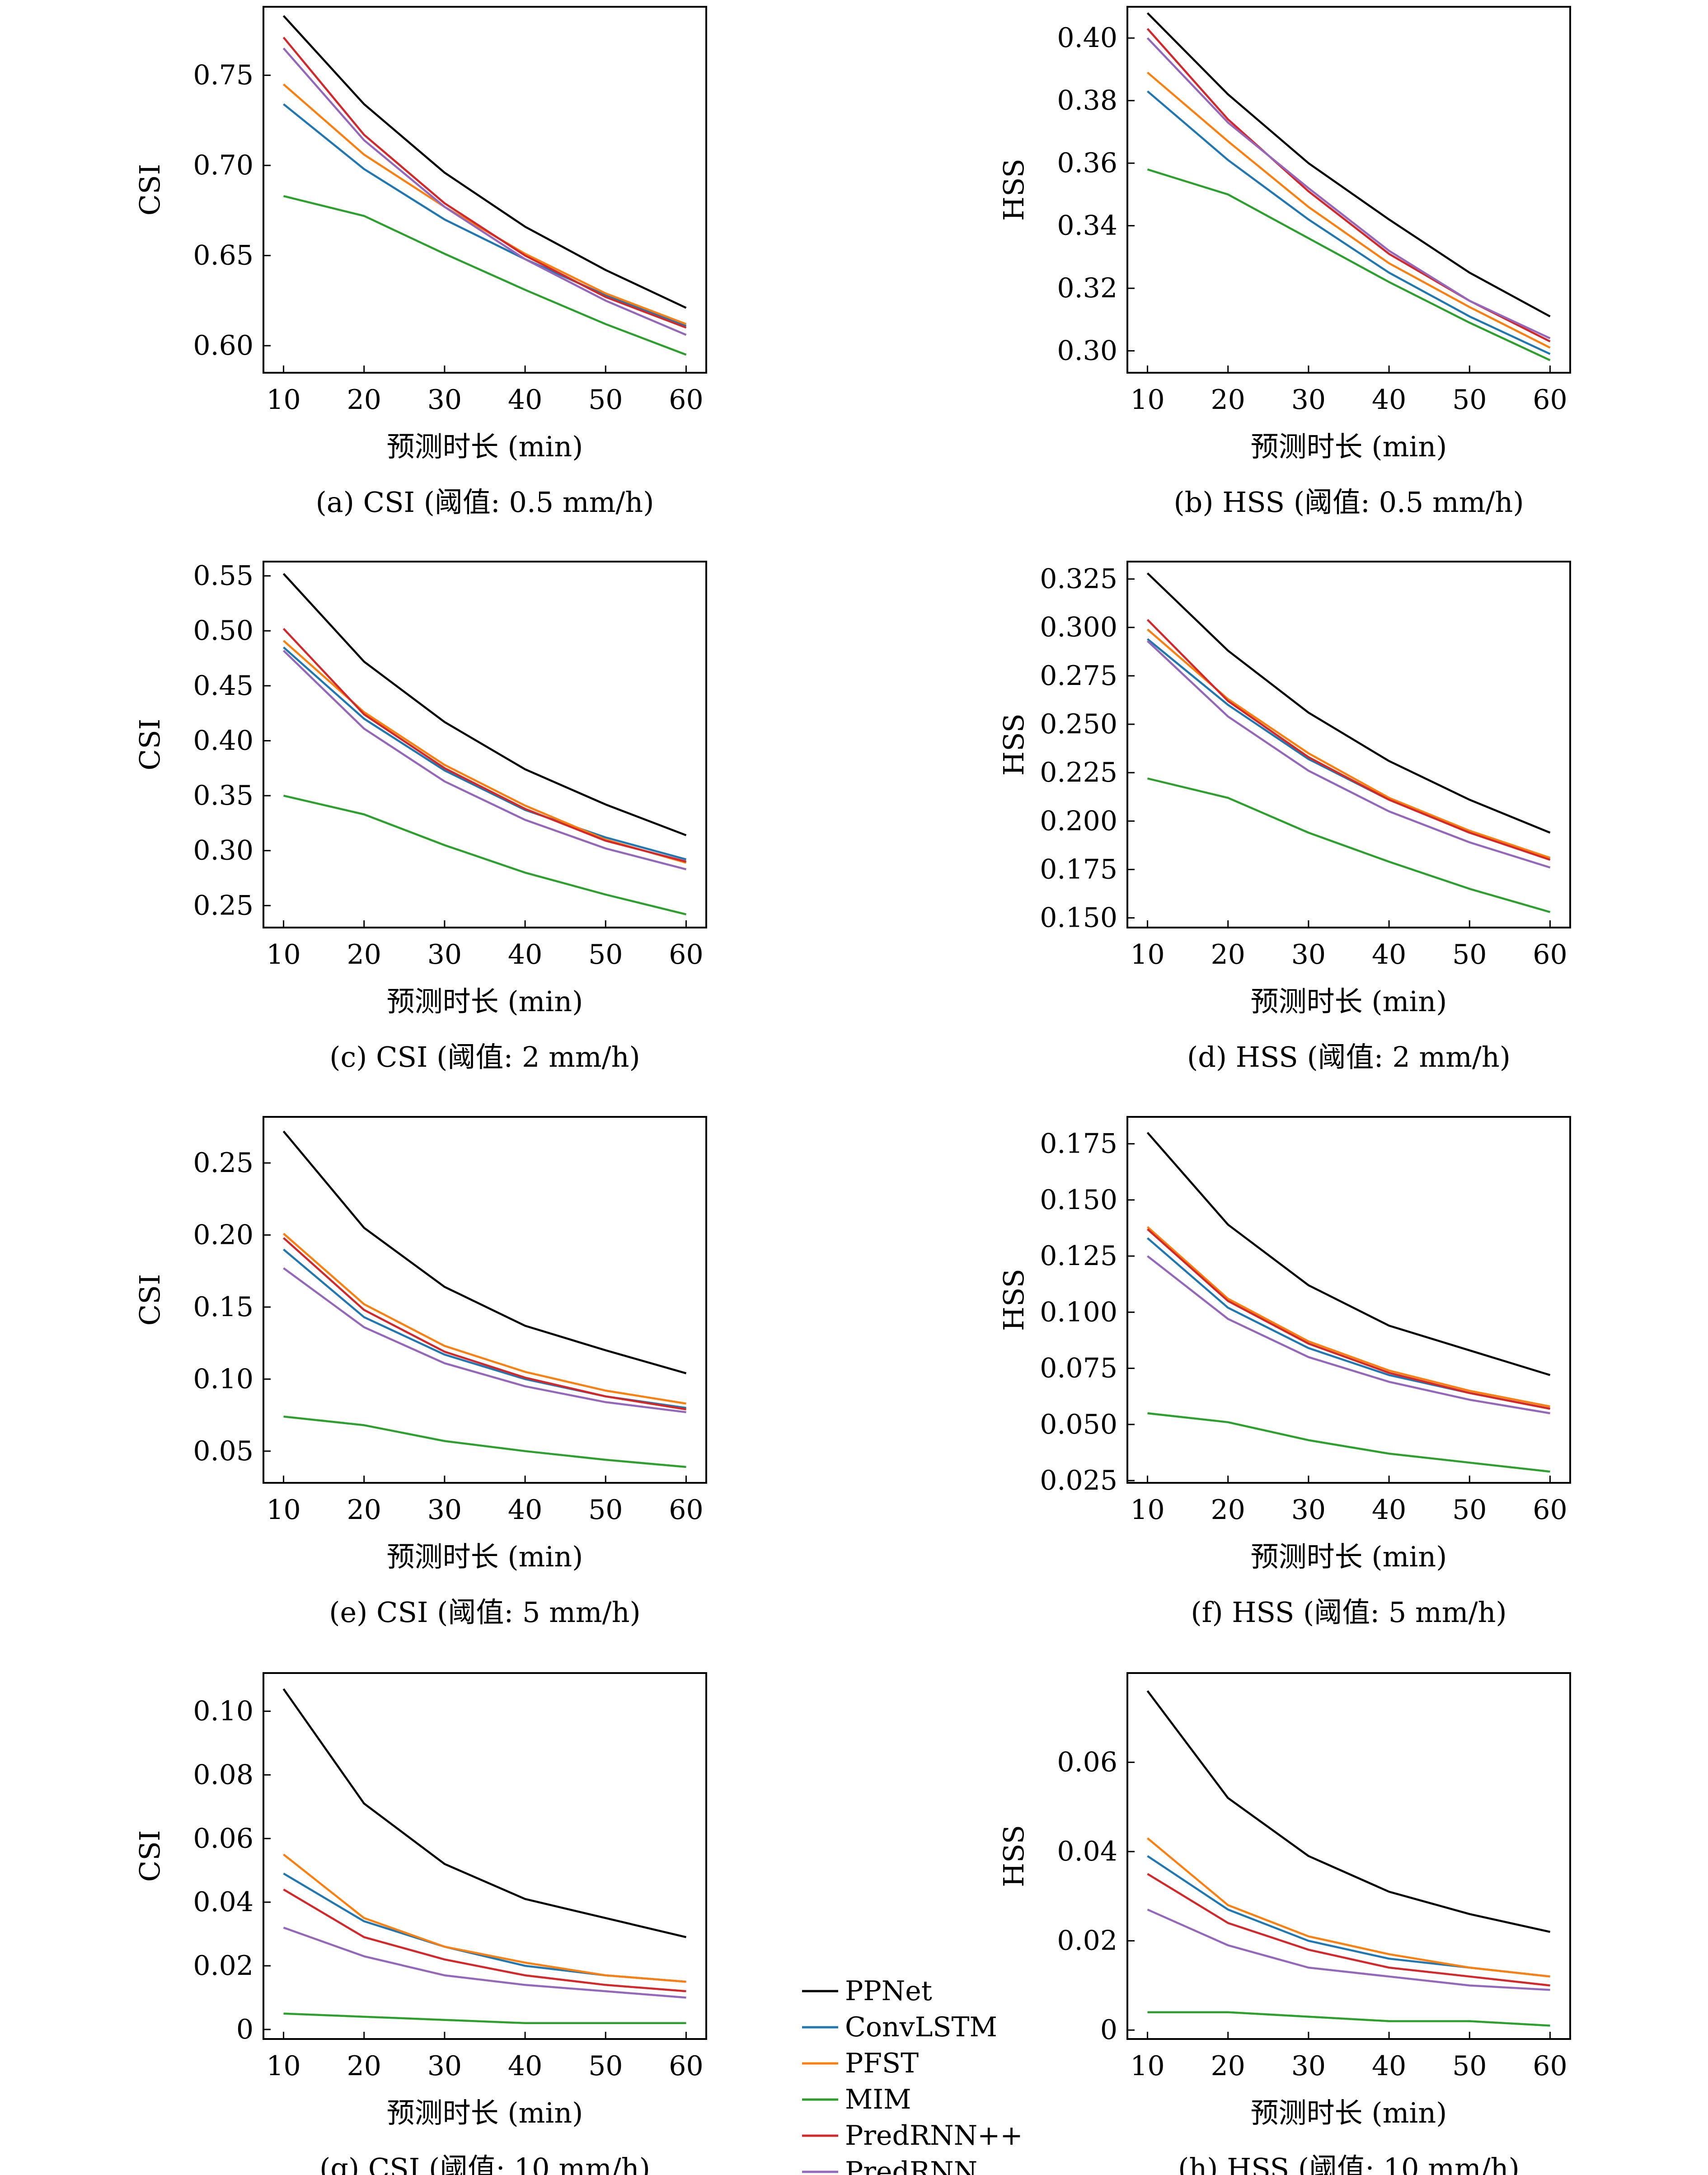  What do you see at coordinates (149, 190) in the screenshot?
I see `y-axis-label: CSI` at bounding box center [149, 190].